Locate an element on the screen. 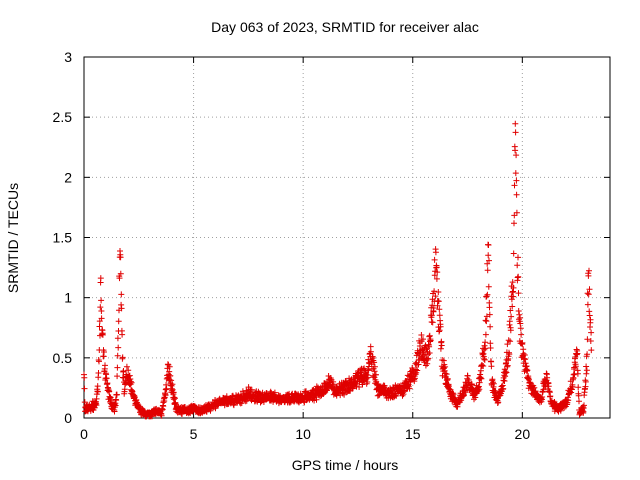 Image resolution: width=640 pixels, height=480 pixels. x-tick-label: 5 is located at coordinates (194, 434).